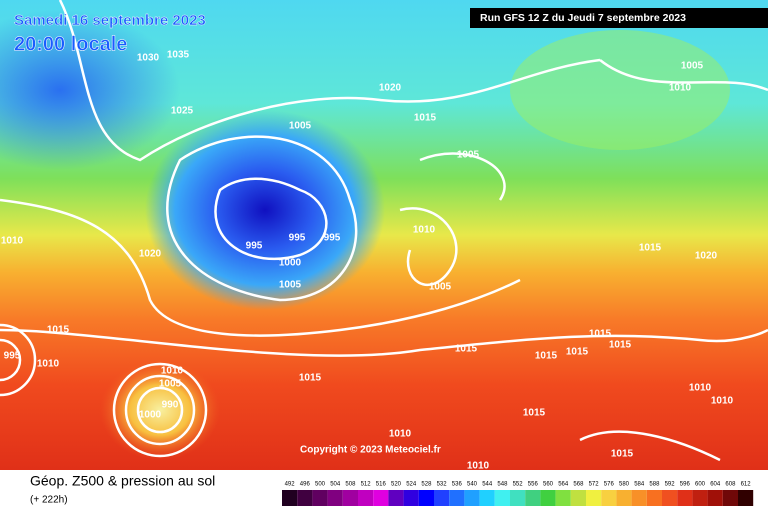  I want to click on scale-label: 504, so click(335, 485).